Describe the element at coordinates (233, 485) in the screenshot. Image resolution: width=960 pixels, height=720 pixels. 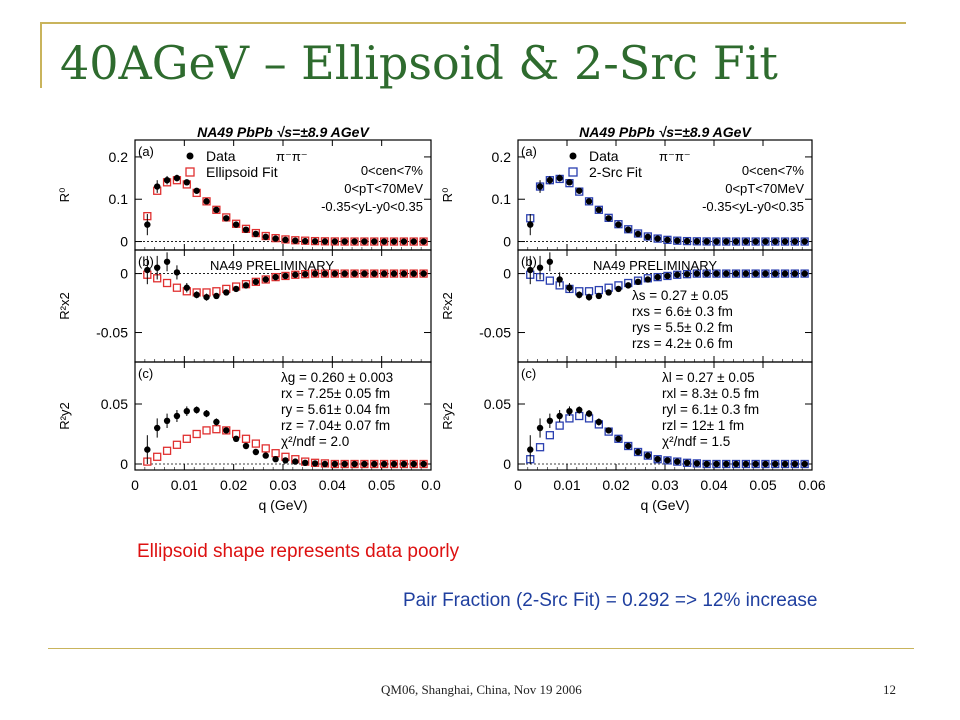
I see `x-tick-label: 0.02` at that location.